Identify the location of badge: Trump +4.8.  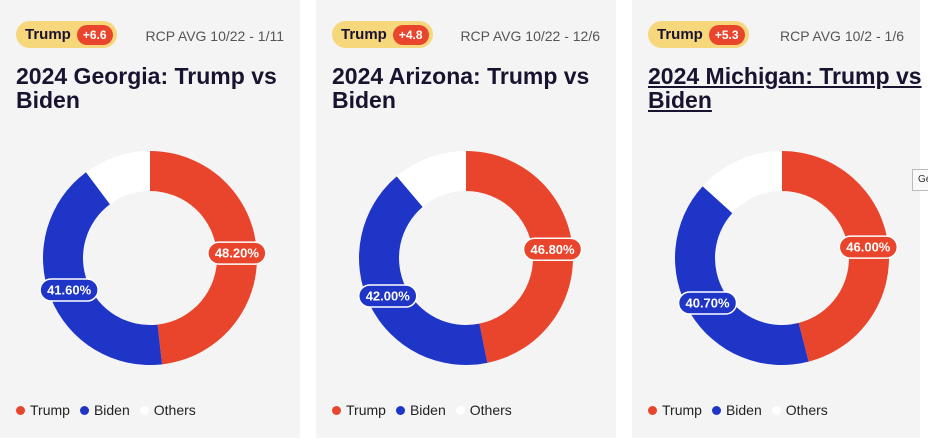
(382, 34).